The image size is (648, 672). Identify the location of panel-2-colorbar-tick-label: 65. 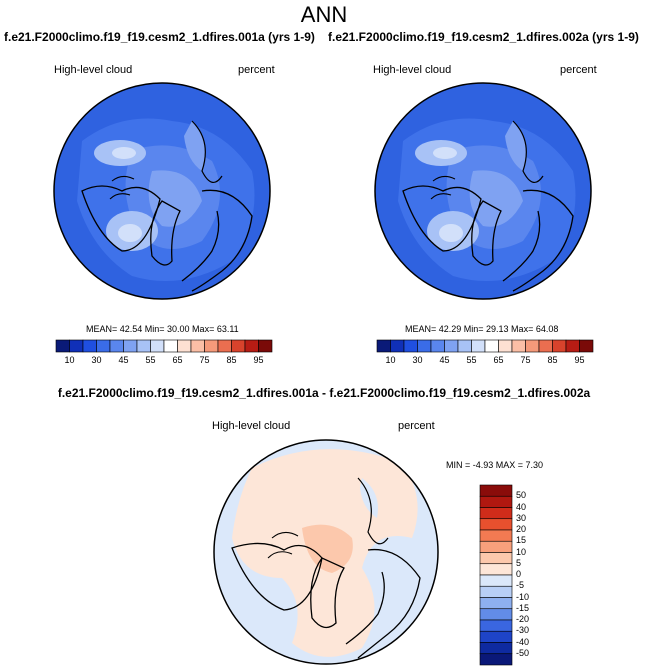
(498, 360).